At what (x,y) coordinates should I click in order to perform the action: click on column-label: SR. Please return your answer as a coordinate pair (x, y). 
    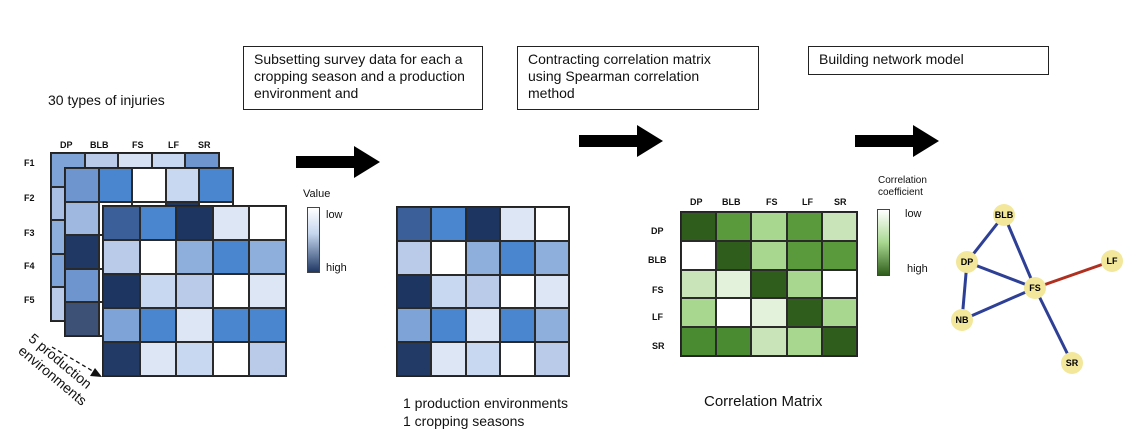
    Looking at the image, I should click on (204, 145).